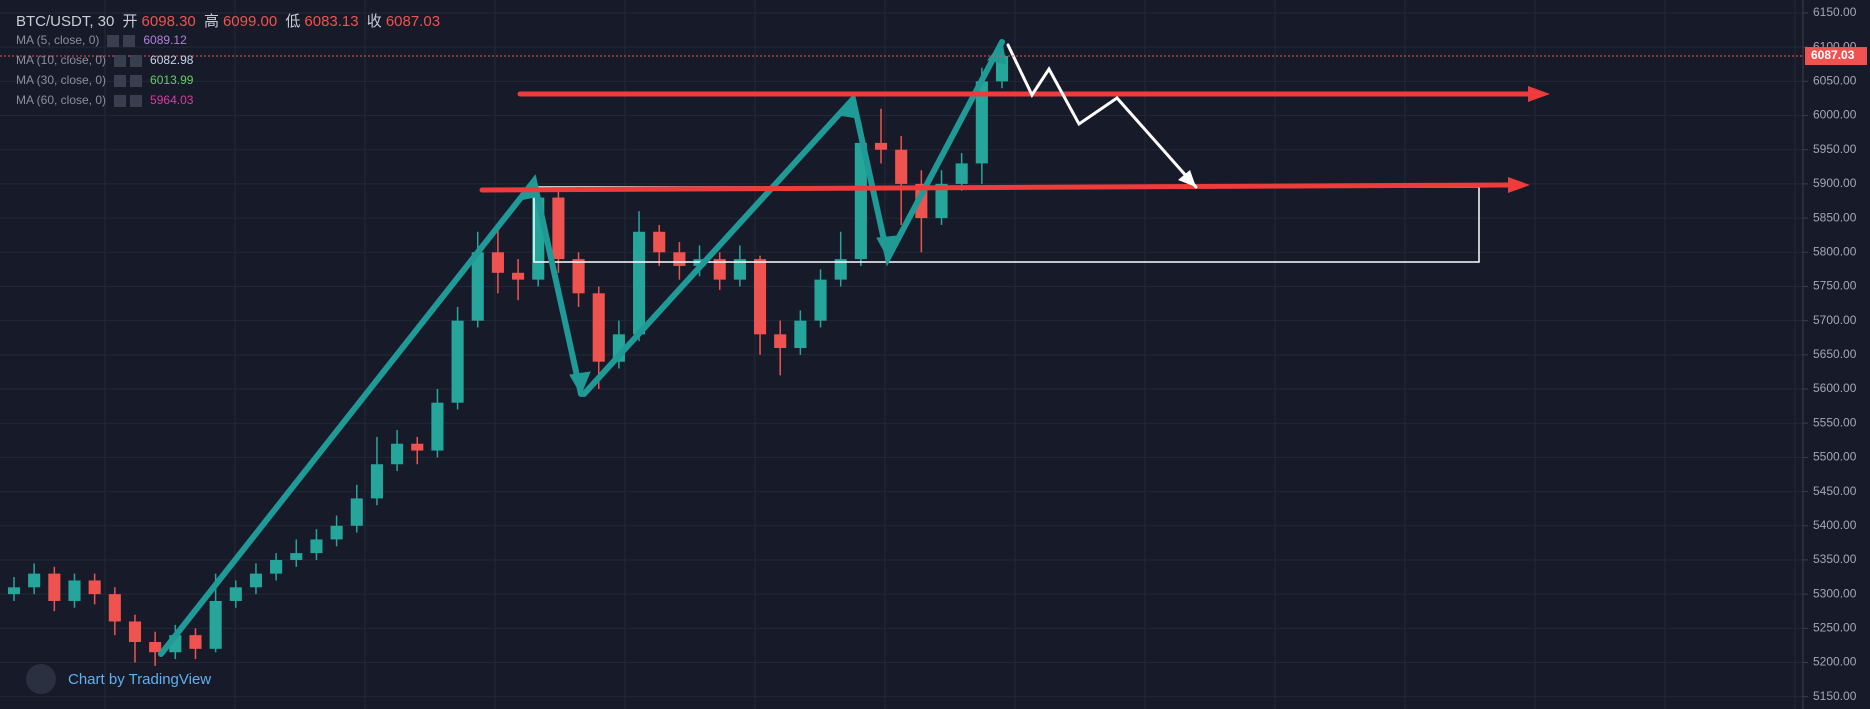 The height and width of the screenshot is (709, 1870). I want to click on indicator-name: MA (60, close, 0), so click(61, 100).